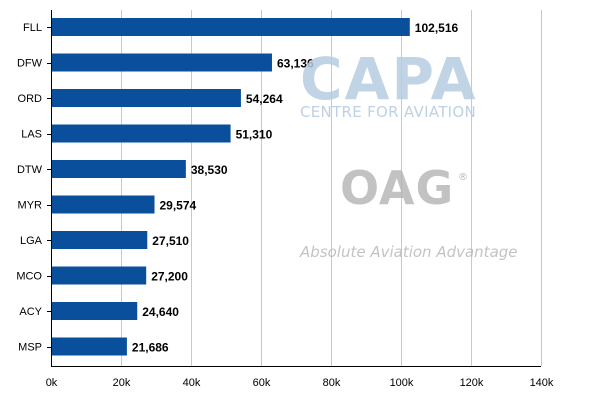 The width and height of the screenshot is (600, 400). I want to click on x-tick-label: 20k, so click(122, 383).